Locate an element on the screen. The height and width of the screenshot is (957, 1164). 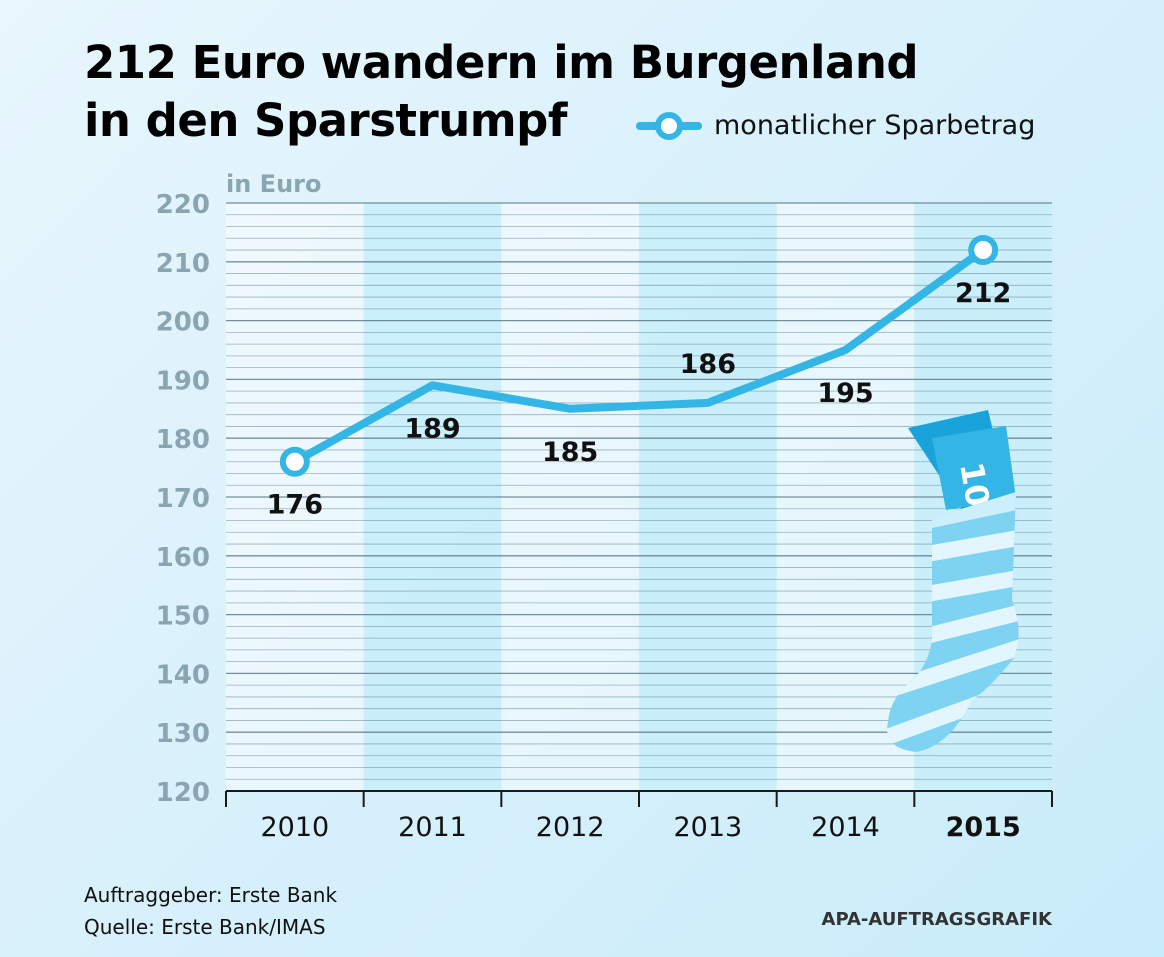
x-tick-label: 2011 is located at coordinates (432, 827).